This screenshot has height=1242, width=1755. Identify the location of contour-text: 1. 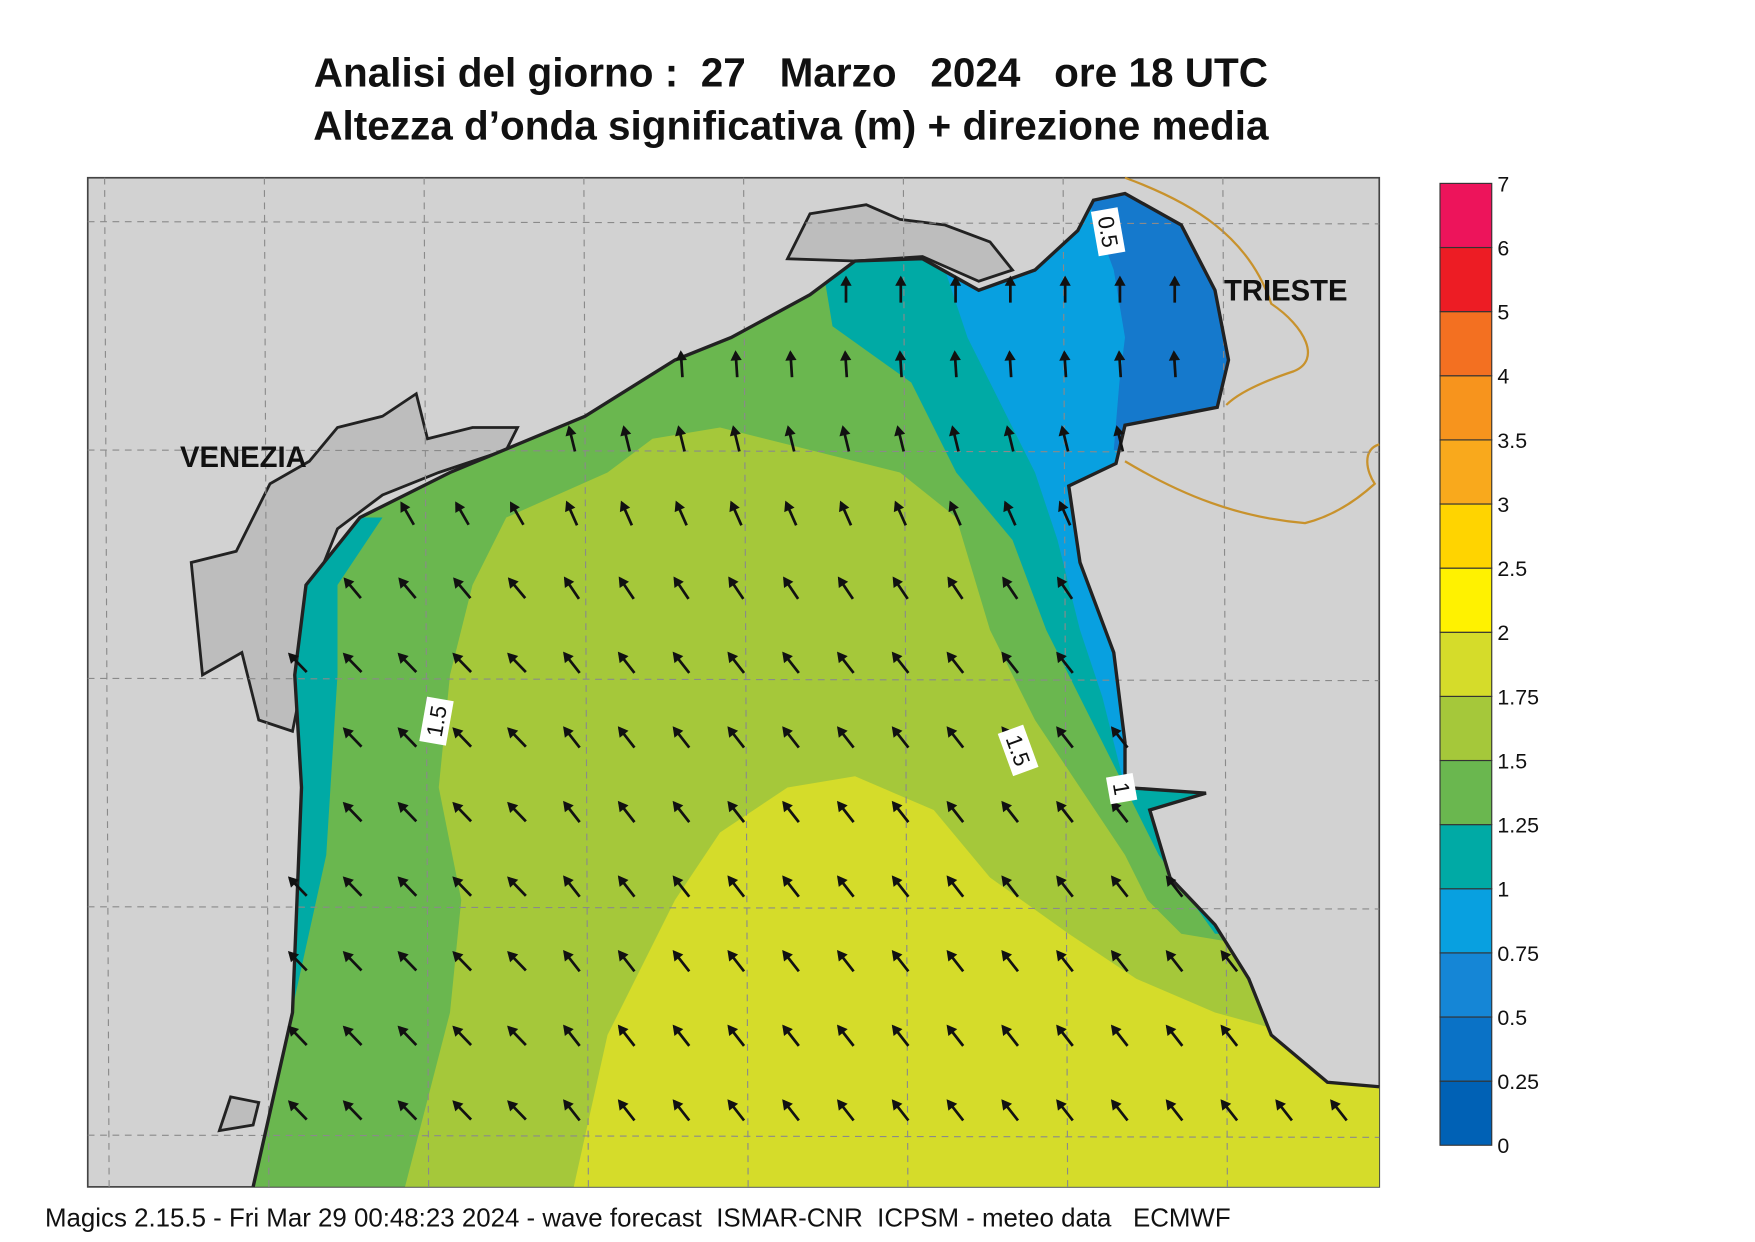
(1121, 788).